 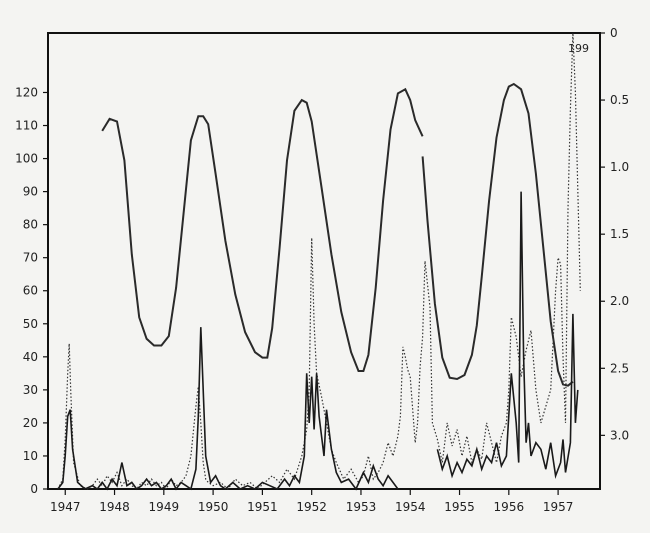 I want to click on x-tick-label: 1956, so click(x=509, y=507).